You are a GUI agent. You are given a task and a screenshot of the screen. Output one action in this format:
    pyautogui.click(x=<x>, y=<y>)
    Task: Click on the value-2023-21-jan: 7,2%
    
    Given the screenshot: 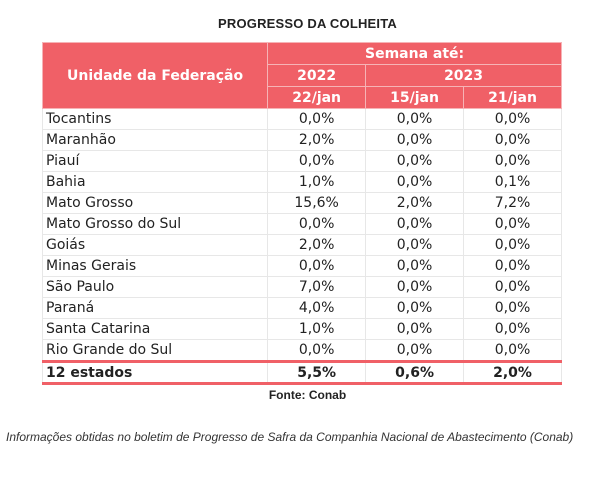 What is the action you would take?
    pyautogui.click(x=512, y=203)
    